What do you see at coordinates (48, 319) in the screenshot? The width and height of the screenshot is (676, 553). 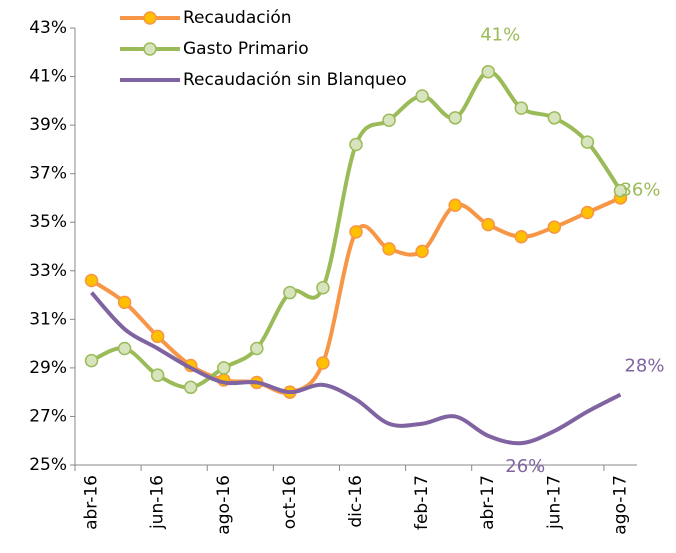 I see `y-tick-label: 31%` at bounding box center [48, 319].